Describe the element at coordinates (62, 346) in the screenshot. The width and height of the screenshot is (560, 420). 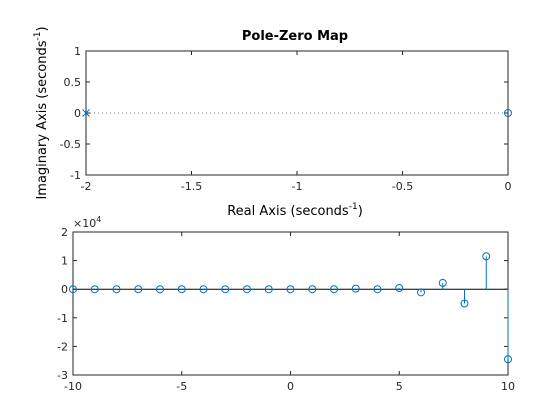
I see `stem-ytick-label: -2` at that location.